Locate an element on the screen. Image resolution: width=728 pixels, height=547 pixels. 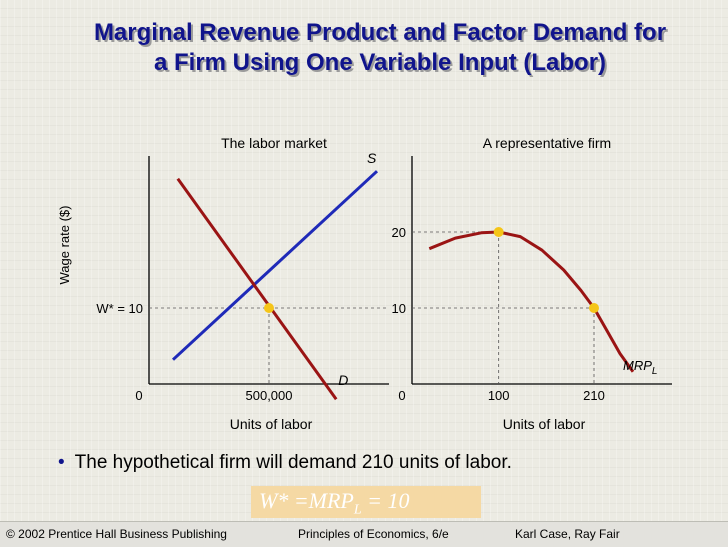
formula-right: = 10 is located at coordinates (385, 500).